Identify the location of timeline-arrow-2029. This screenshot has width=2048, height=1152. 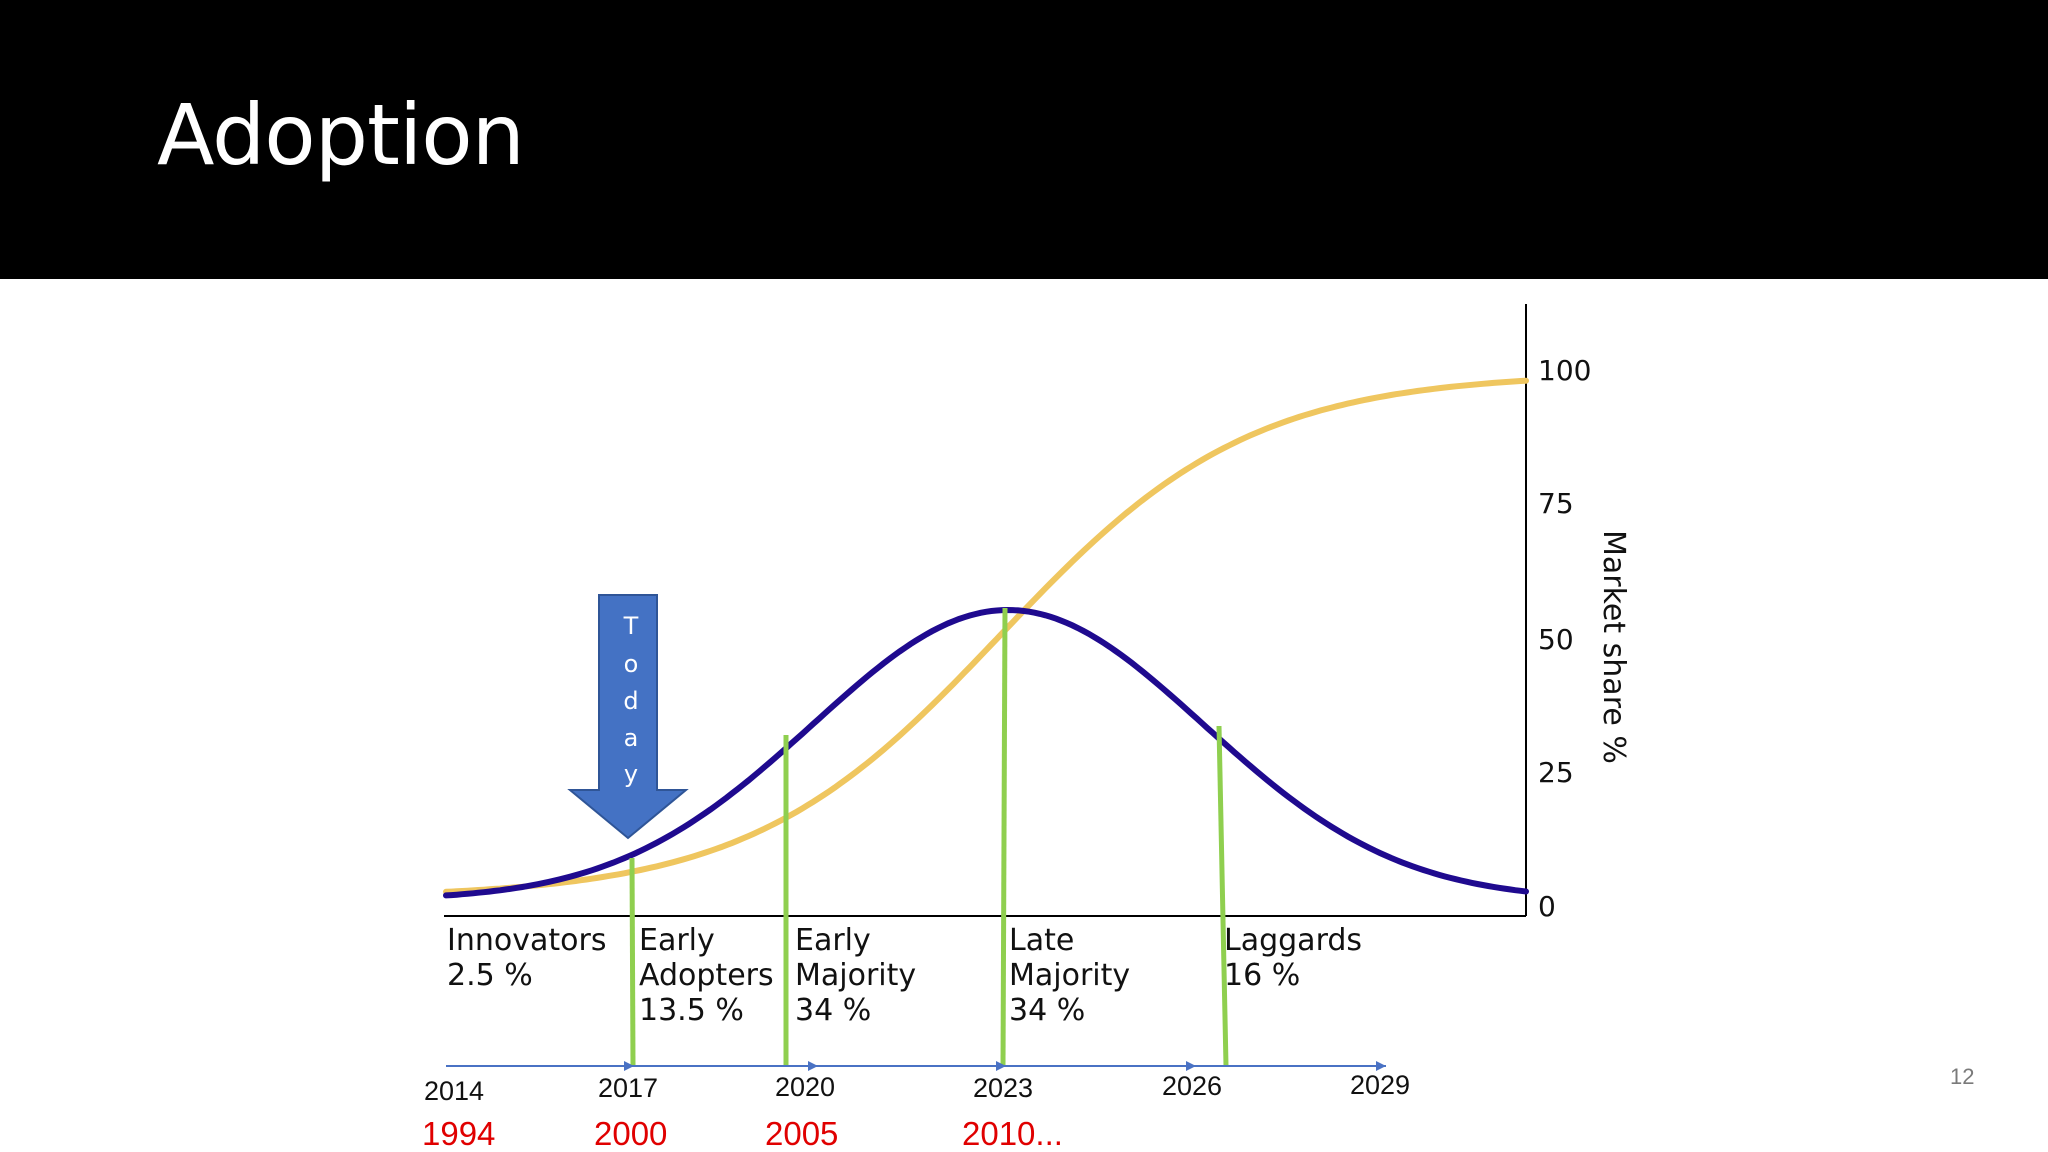
(1381, 1066).